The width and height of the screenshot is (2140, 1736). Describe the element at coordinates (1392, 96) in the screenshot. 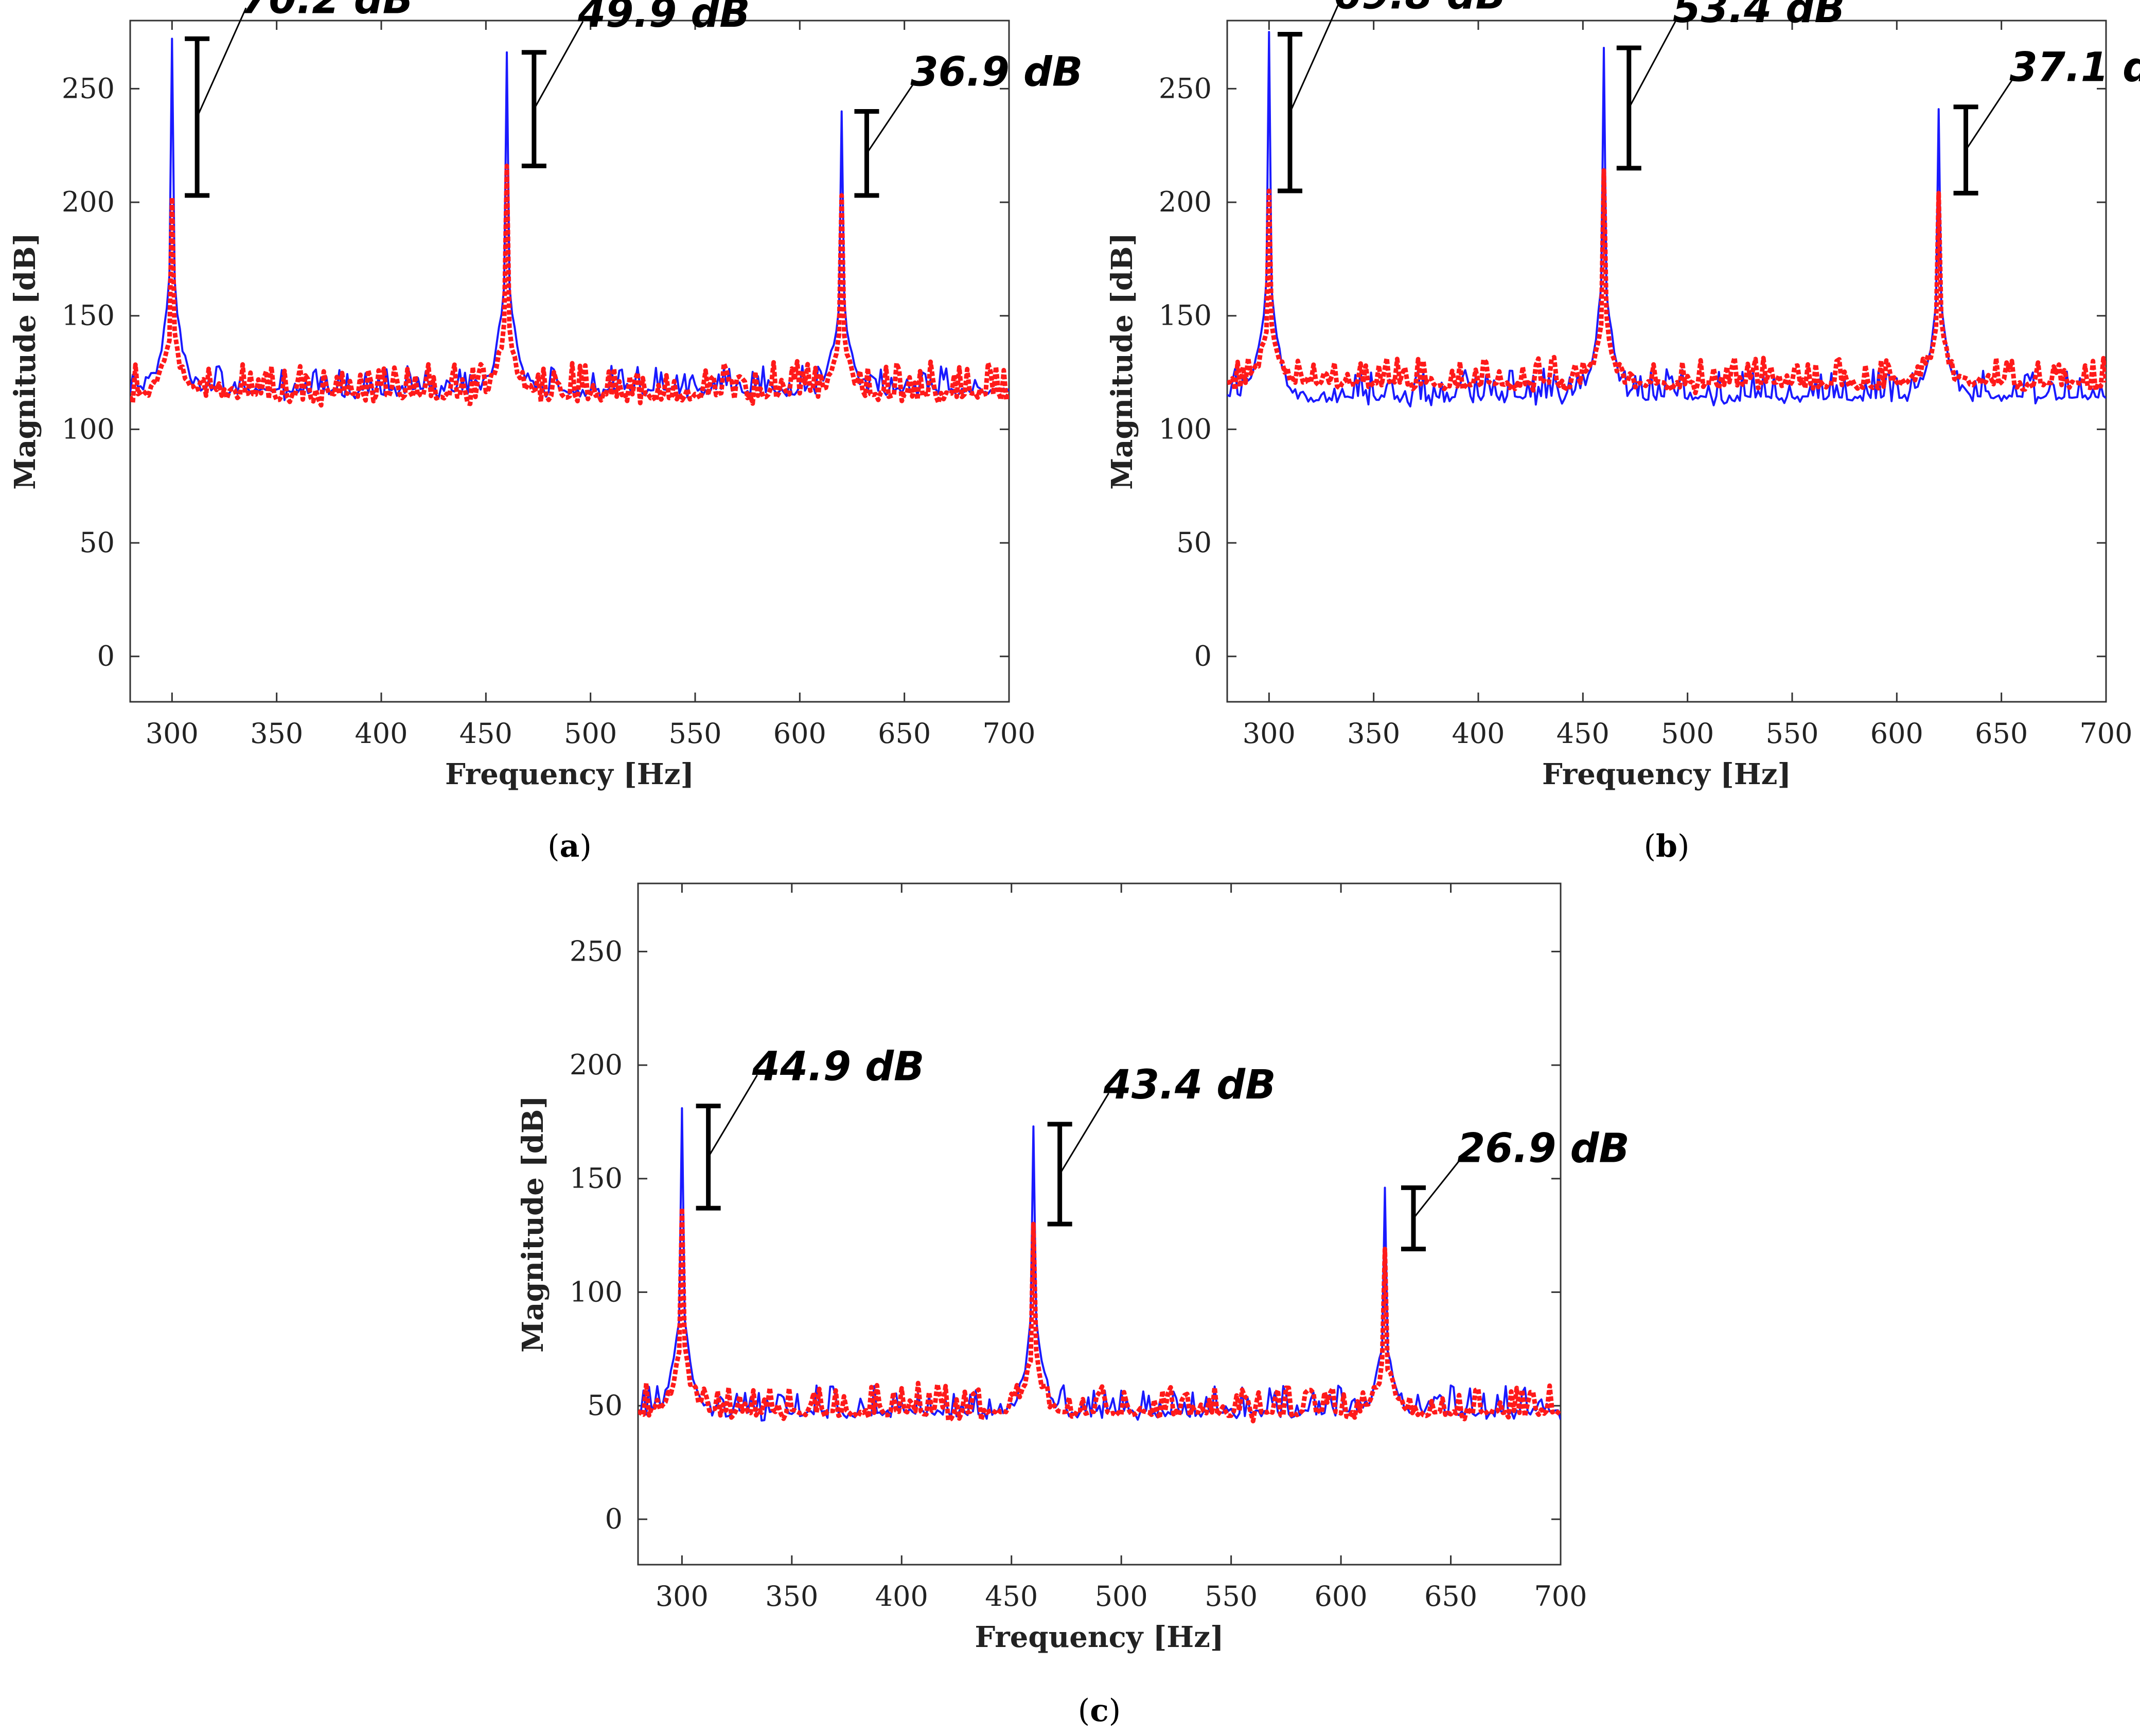

I see `peak-annotation: 69.8 dB` at that location.